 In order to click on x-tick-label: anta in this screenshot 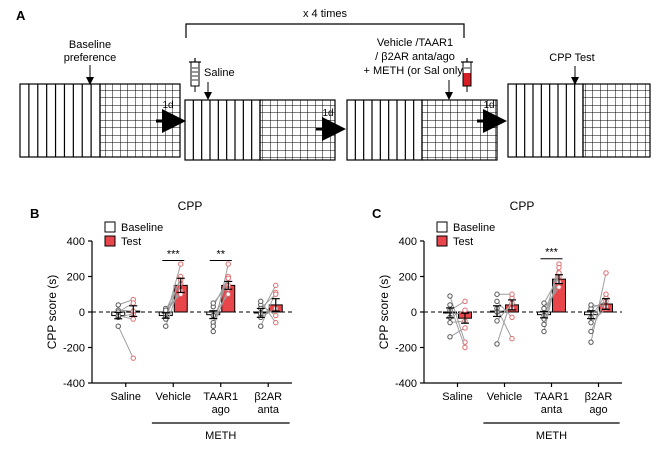, I will do `click(552, 410)`.